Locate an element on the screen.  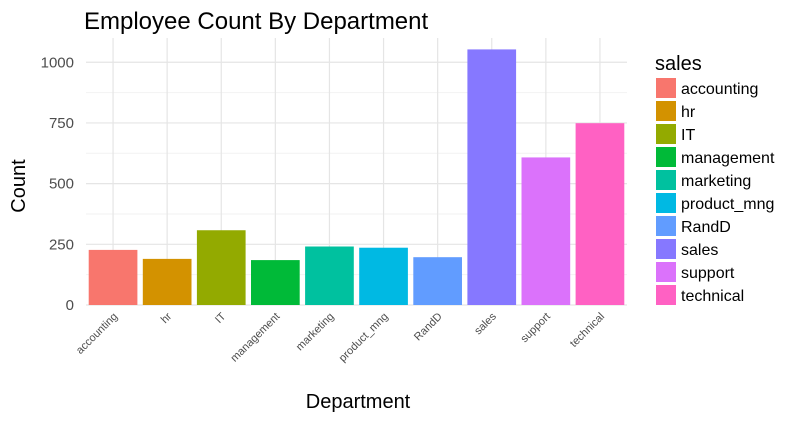
legend-swatch-accounting is located at coordinates (666, 88).